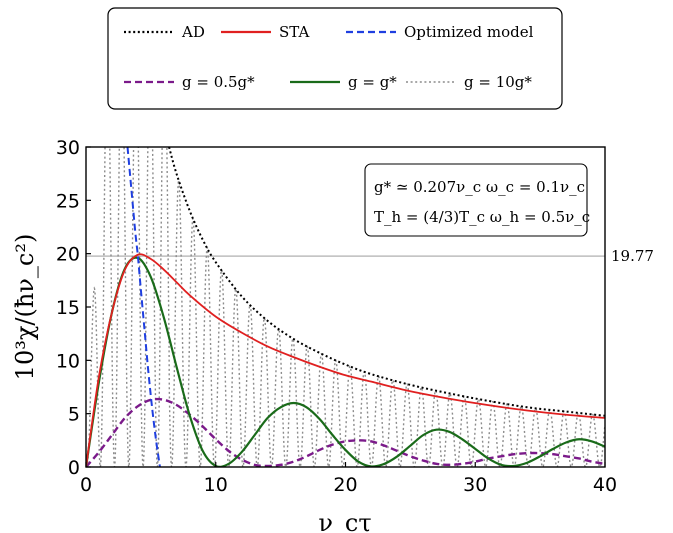 The height and width of the screenshot is (533, 673). What do you see at coordinates (25, 307) in the screenshot?
I see `y-axis-label: 10³χ/(ħν_c²)` at bounding box center [25, 307].